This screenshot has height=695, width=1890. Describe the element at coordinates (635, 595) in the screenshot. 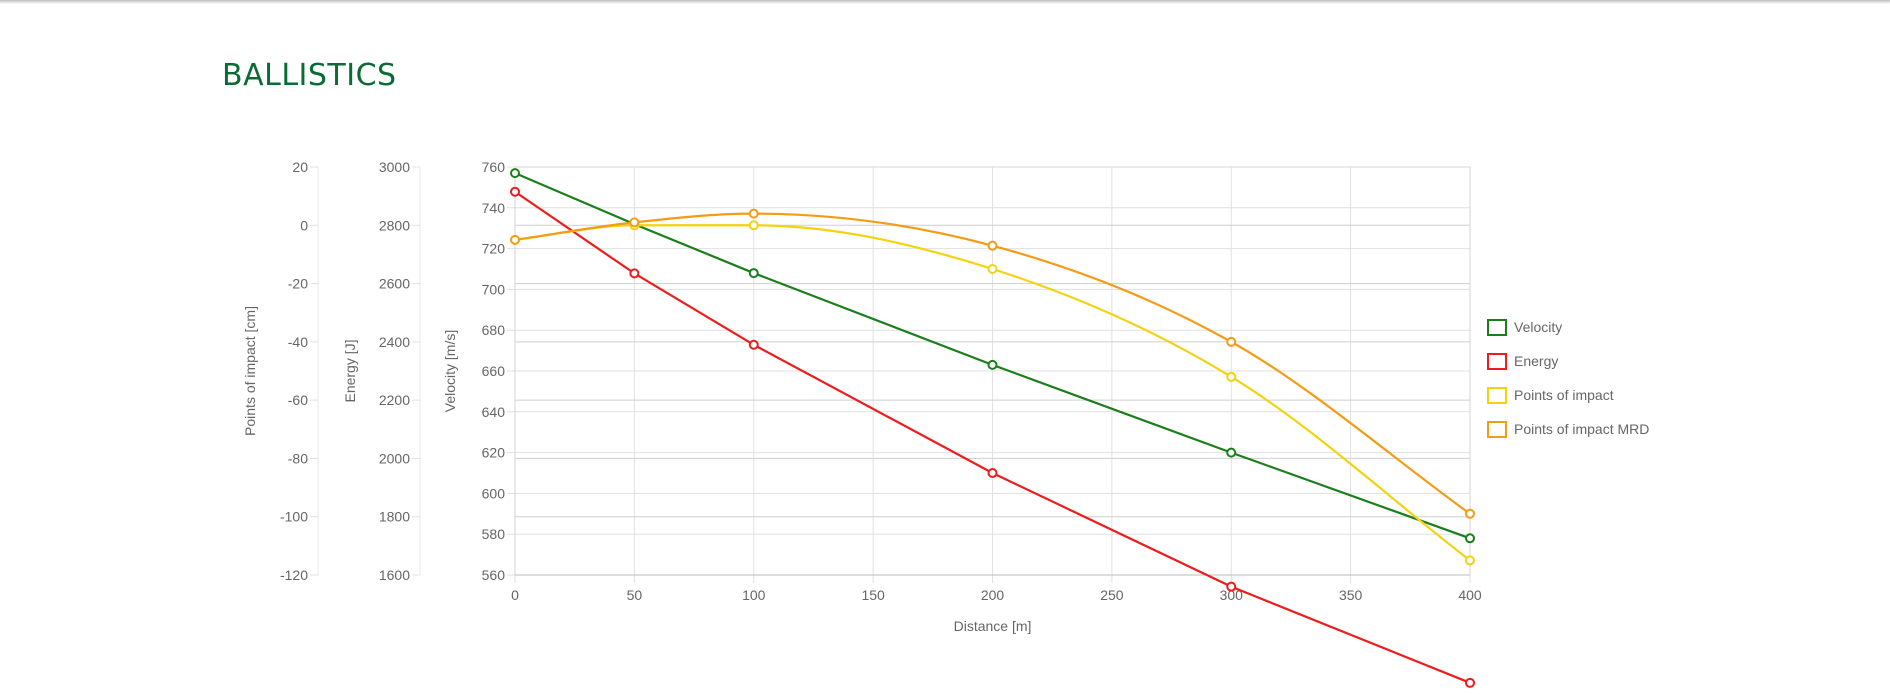

I see `x-tick-label: 50` at that location.